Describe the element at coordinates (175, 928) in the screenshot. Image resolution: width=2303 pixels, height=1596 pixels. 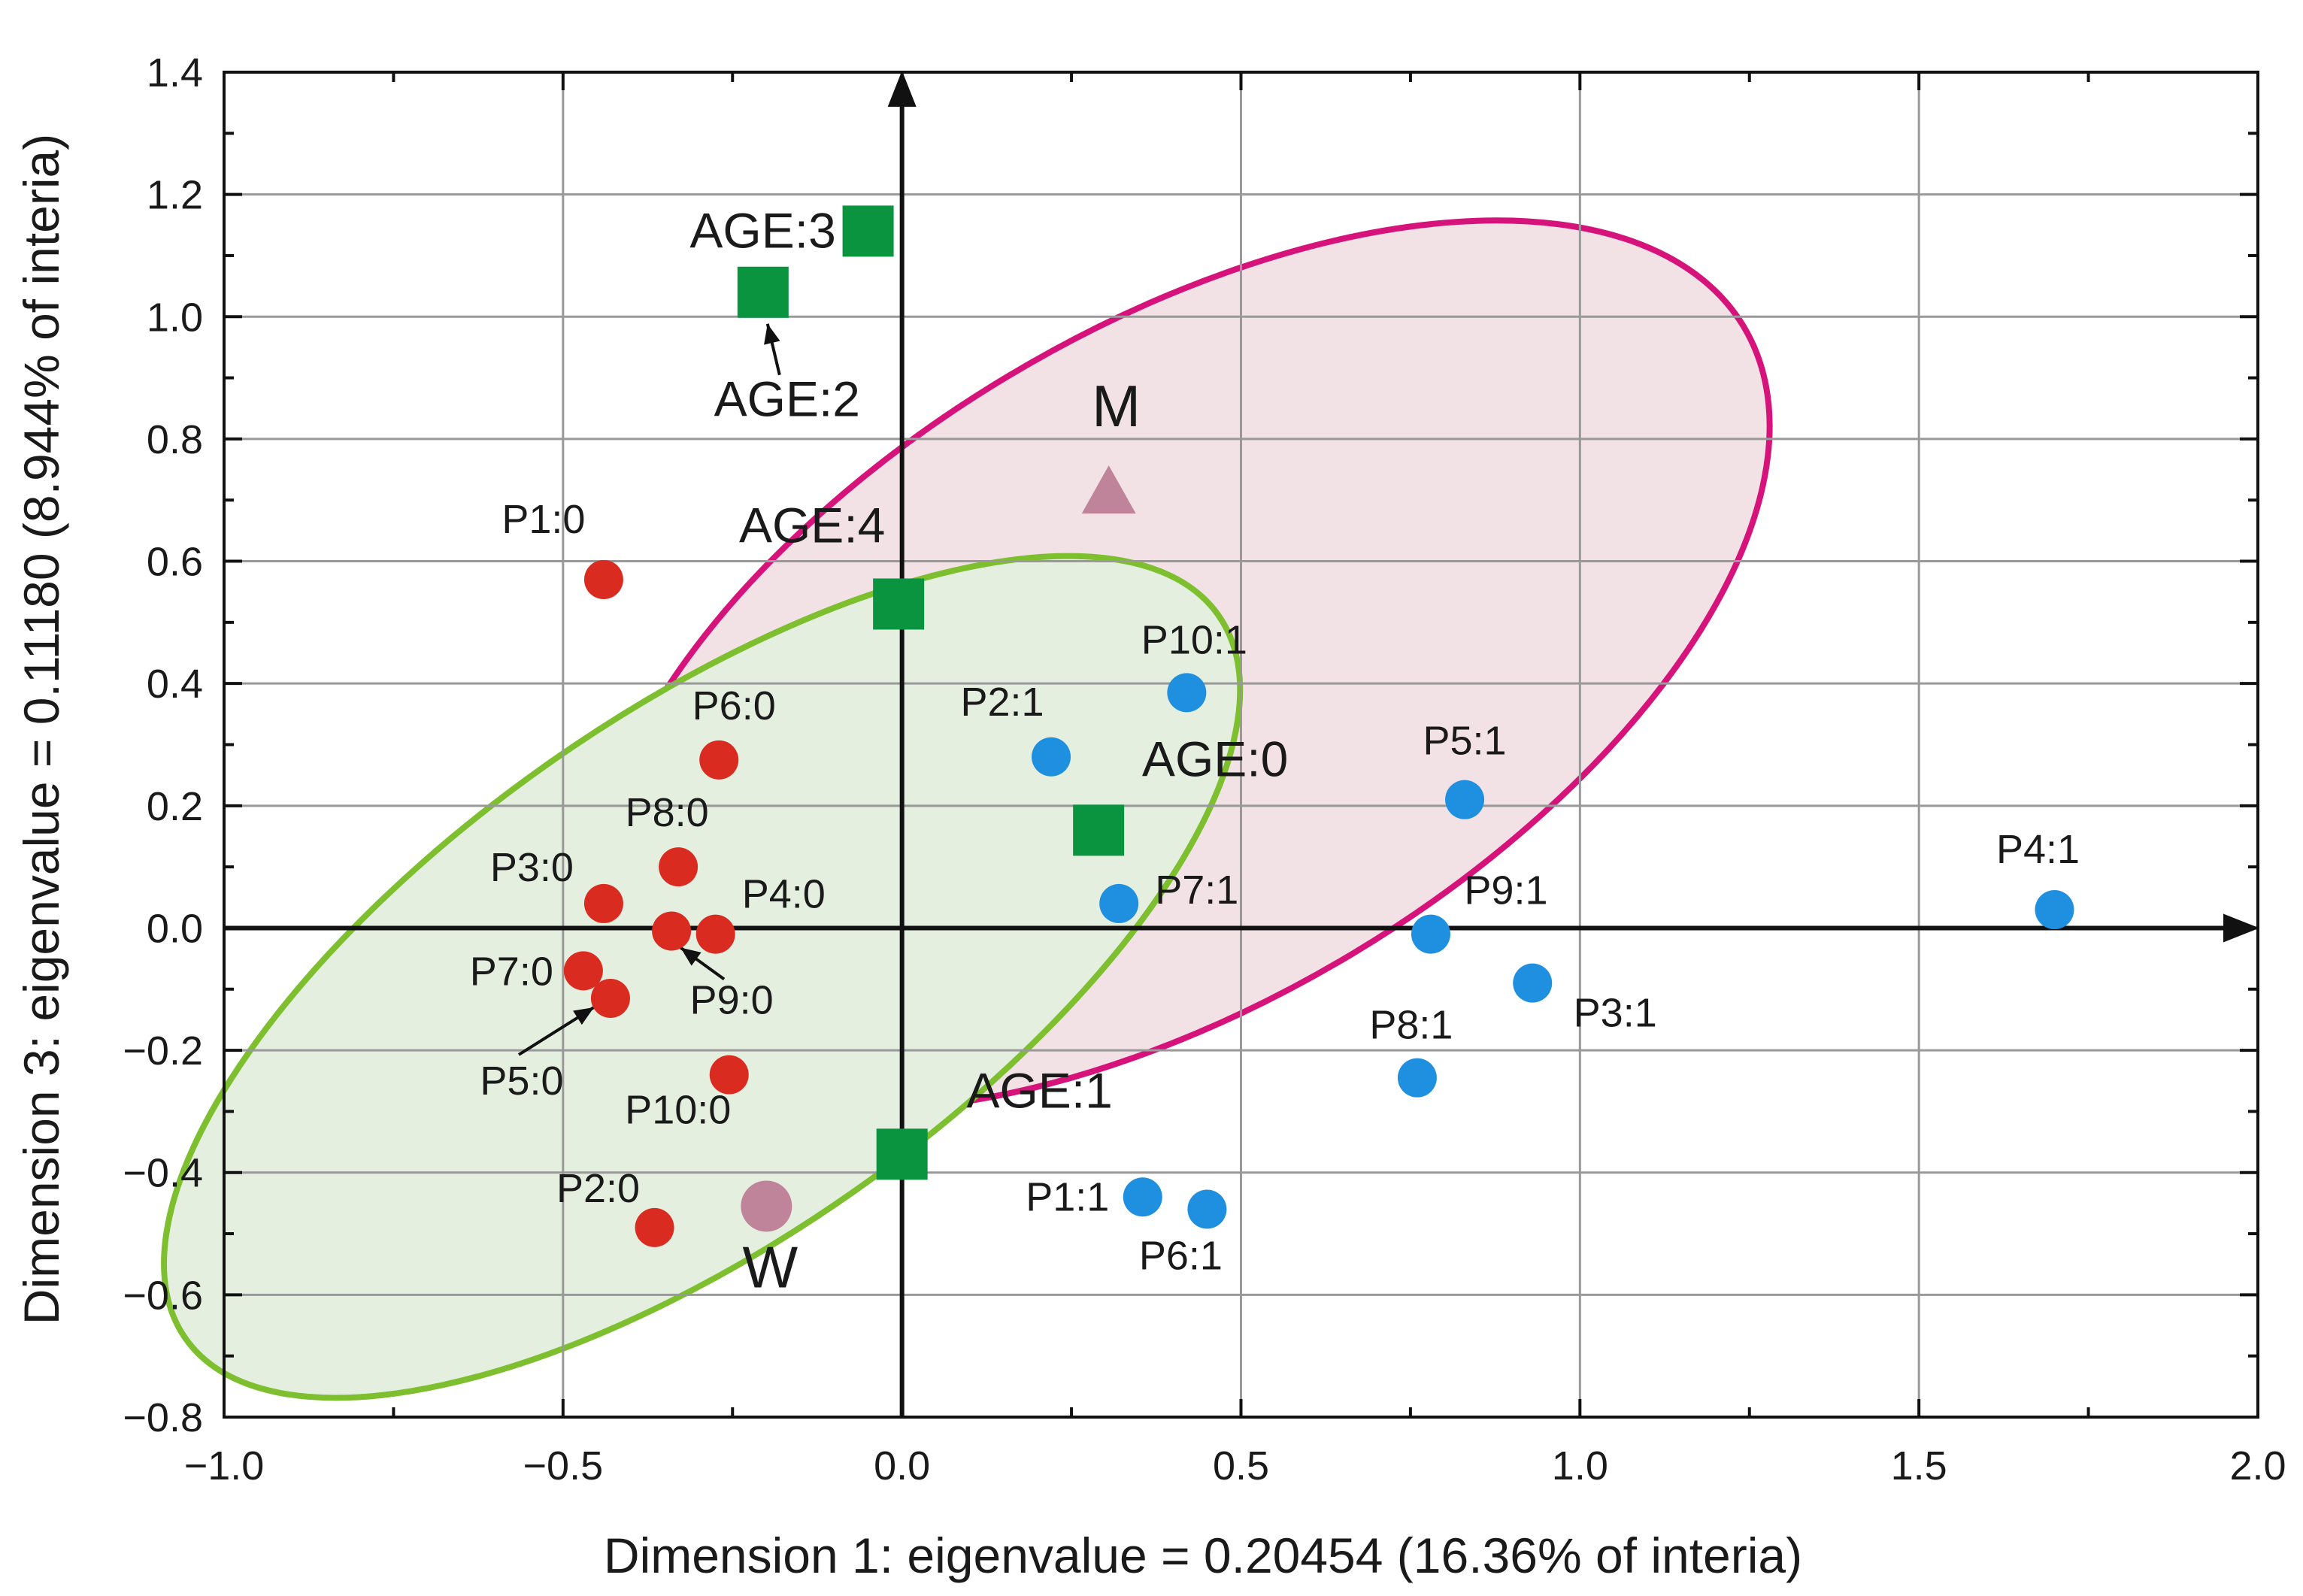
I see `y-tick-label: 0.0` at that location.